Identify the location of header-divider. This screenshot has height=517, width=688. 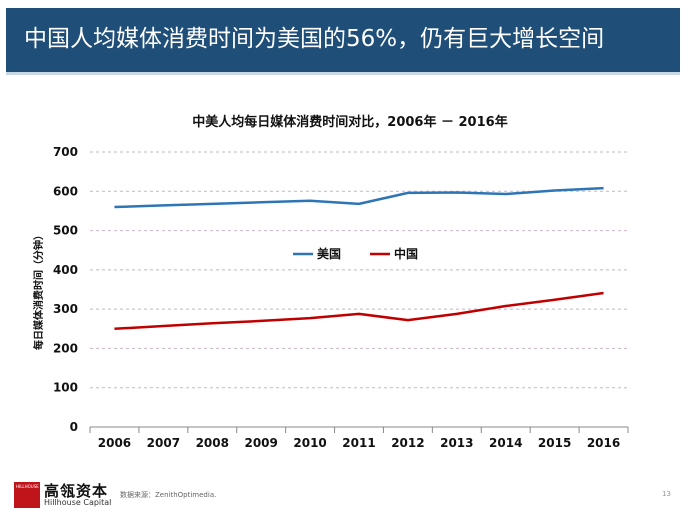
(343, 73).